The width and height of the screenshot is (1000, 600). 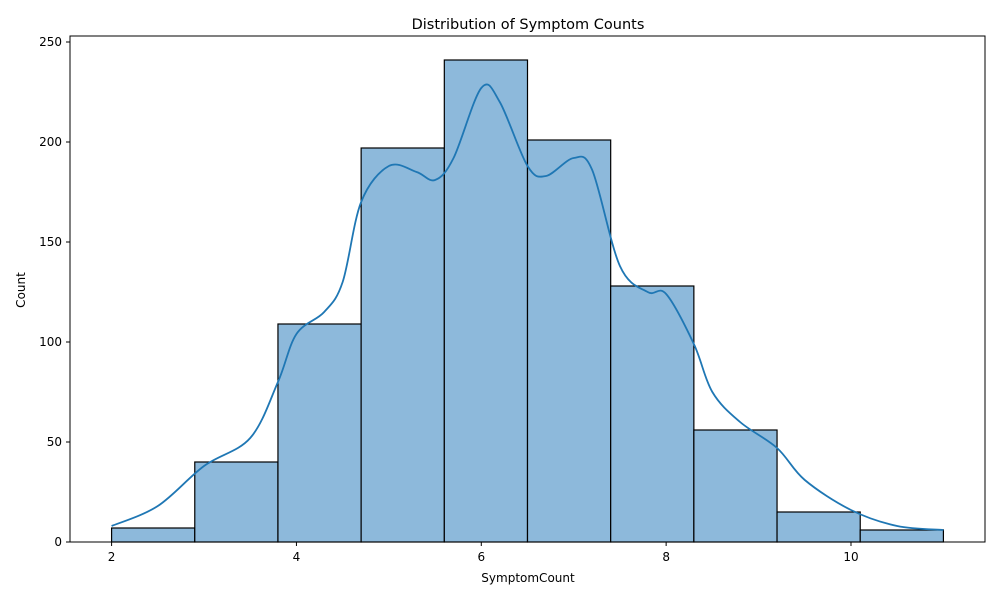 I want to click on y-tick-label: 100, so click(x=50, y=342).